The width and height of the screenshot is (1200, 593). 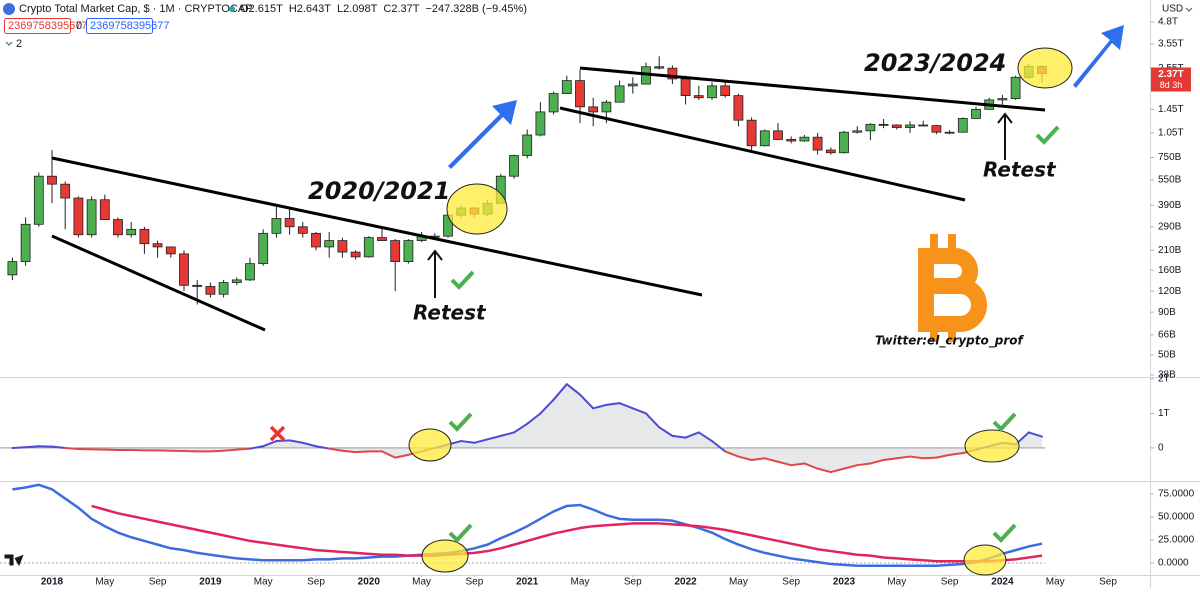 I want to click on y-tick-label: 3.55T, so click(x=1171, y=44).